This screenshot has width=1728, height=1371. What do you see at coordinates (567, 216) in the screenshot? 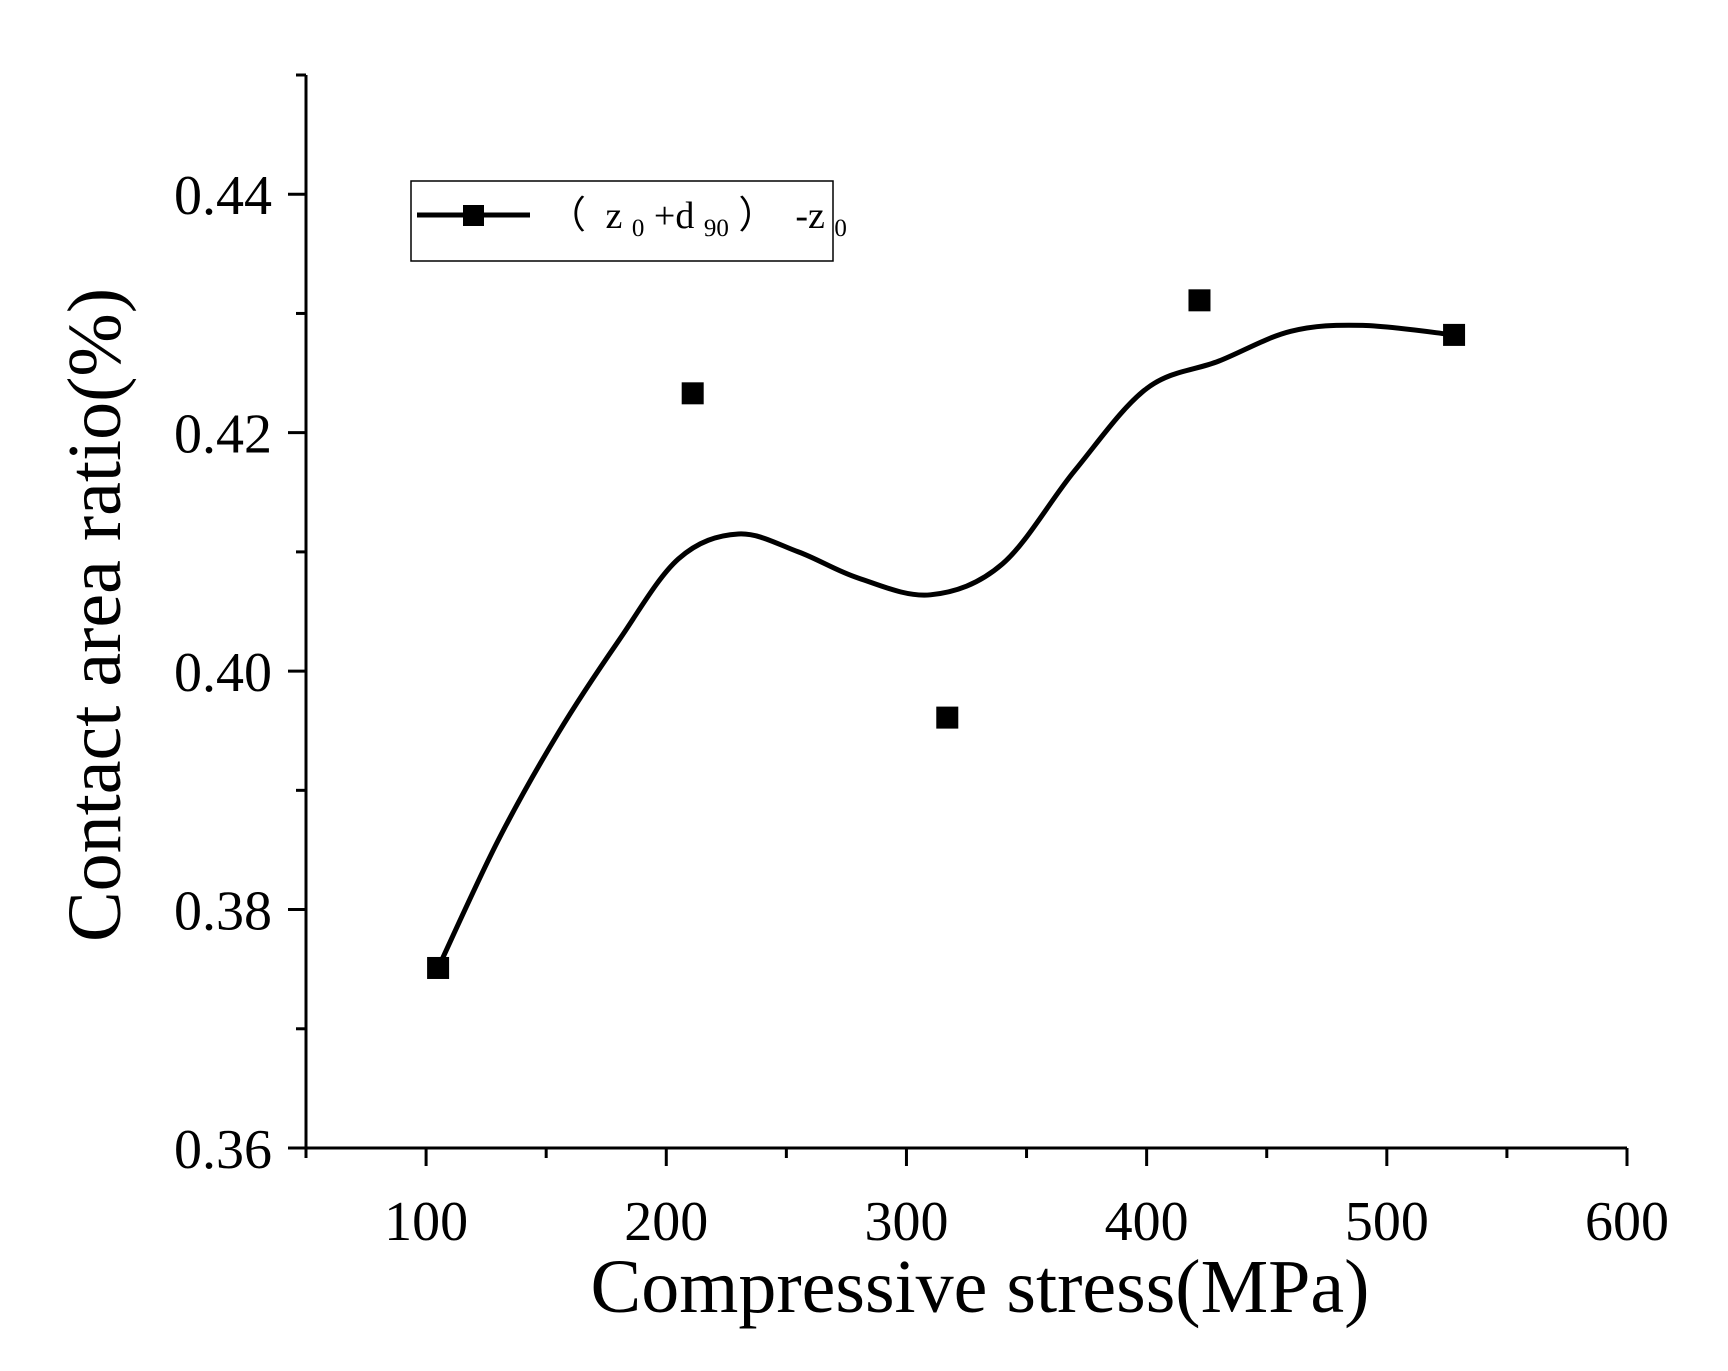
I see `legend-lparen: （` at bounding box center [567, 216].